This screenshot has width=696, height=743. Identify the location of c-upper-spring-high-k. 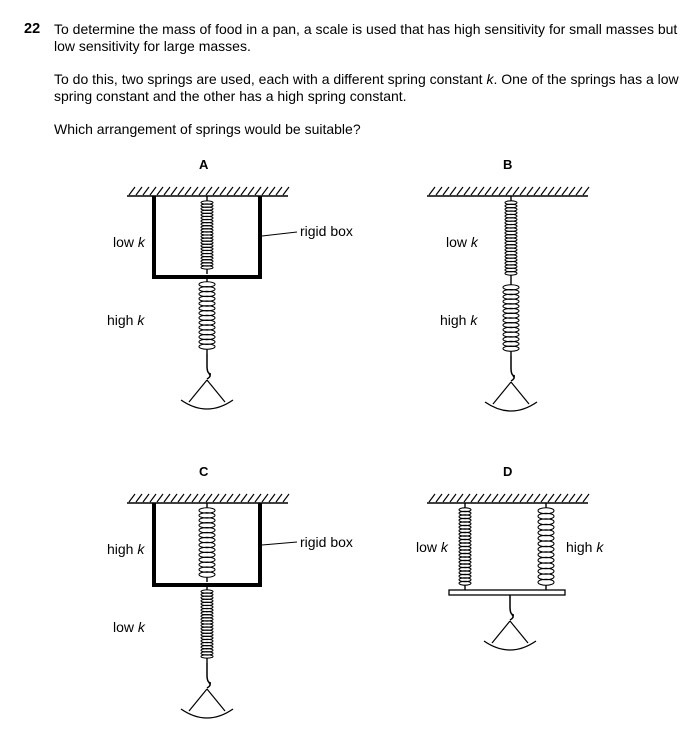
(207, 542).